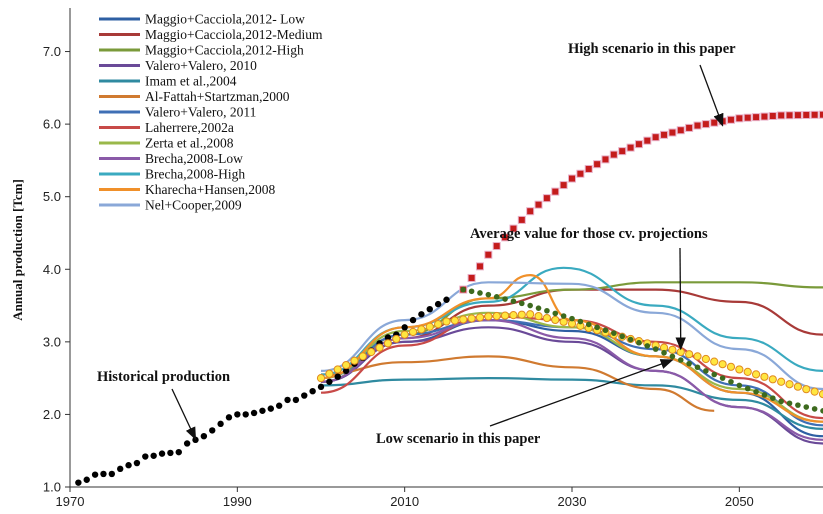  What do you see at coordinates (178, 65) in the screenshot?
I see `legend-item: Valero+Valero, 2010` at bounding box center [178, 65].